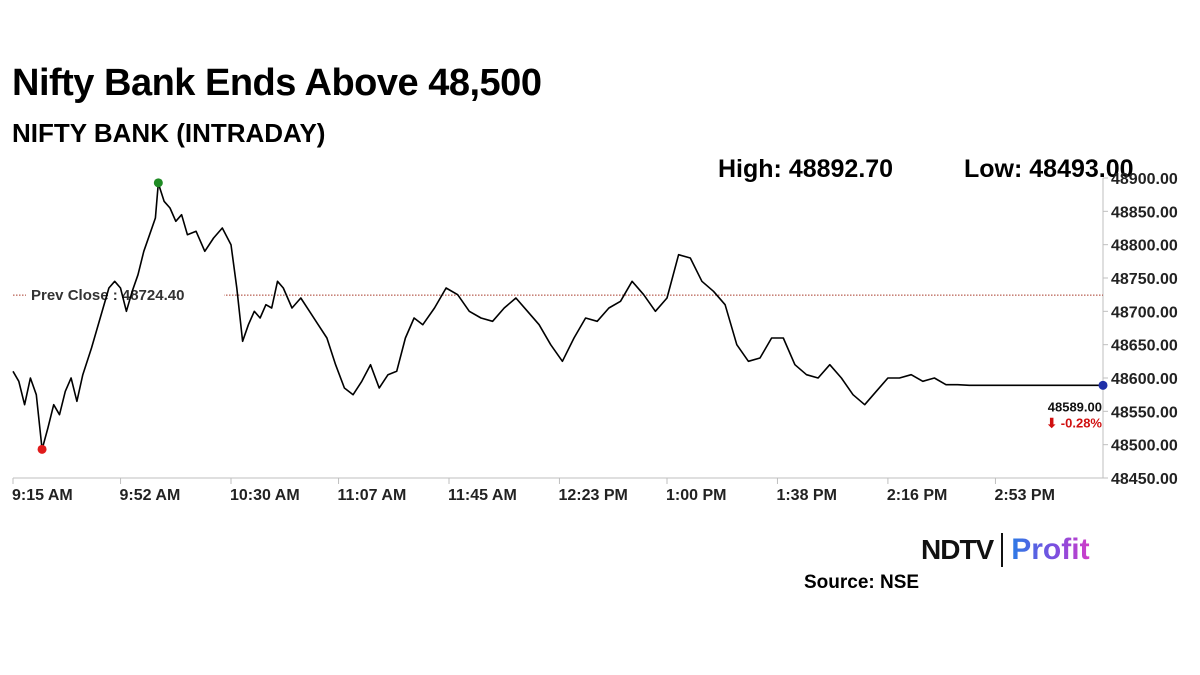 This screenshot has height=675, width=1200. What do you see at coordinates (957, 549) in the screenshot?
I see `ndtv-wordmark: NDTV` at bounding box center [957, 549].